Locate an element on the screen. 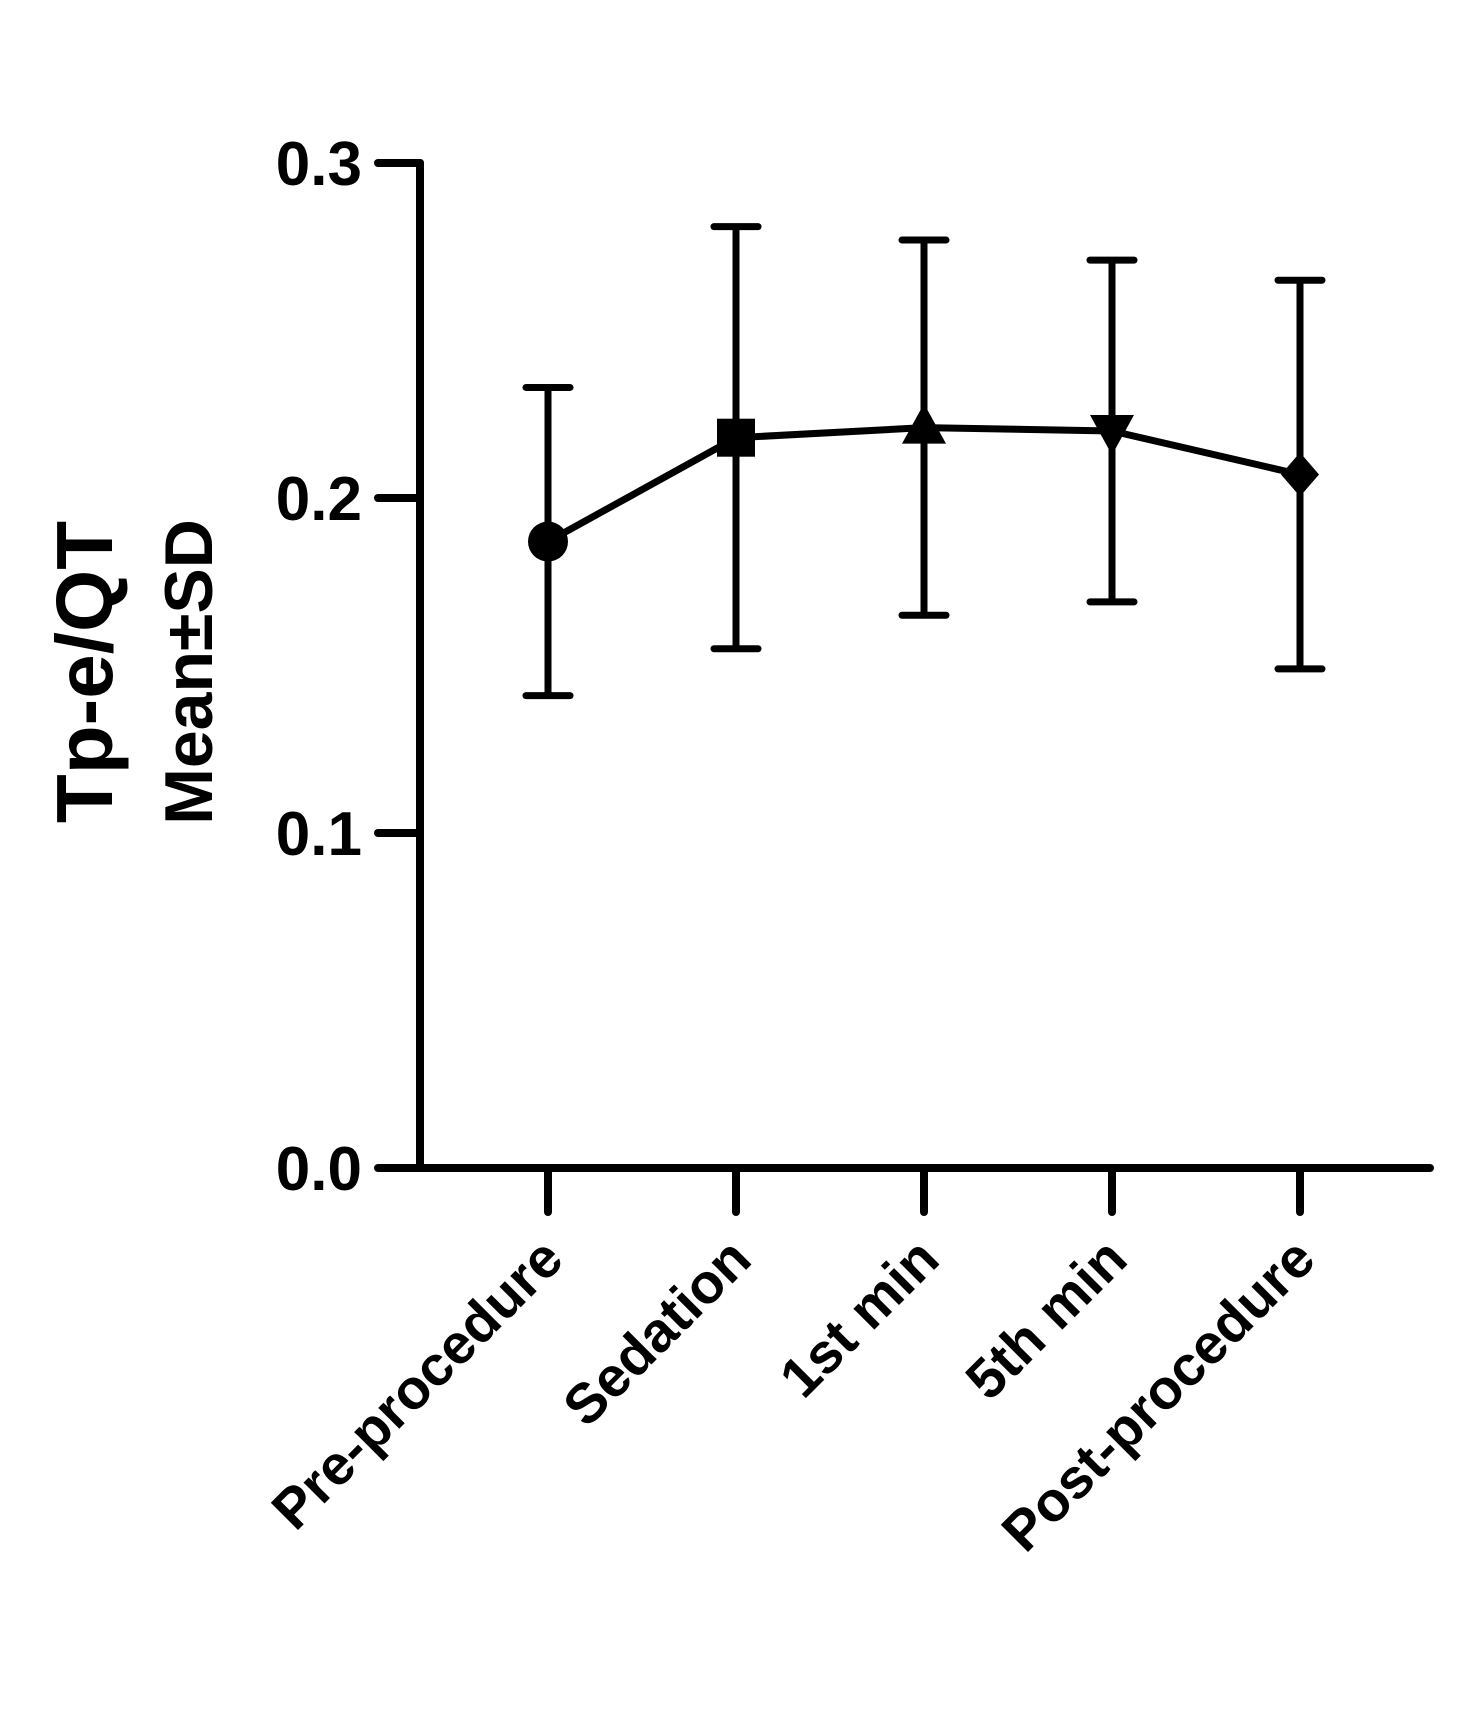  y-tick-label: 0.3 is located at coordinates (319, 164).